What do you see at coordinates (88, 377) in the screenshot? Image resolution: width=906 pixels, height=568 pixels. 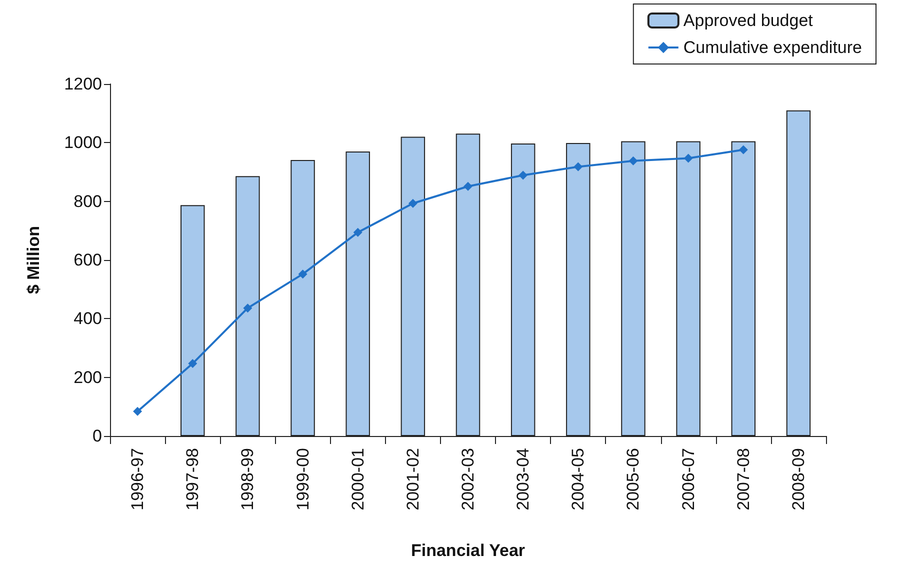 I see `y-tick-label: 200` at bounding box center [88, 377].